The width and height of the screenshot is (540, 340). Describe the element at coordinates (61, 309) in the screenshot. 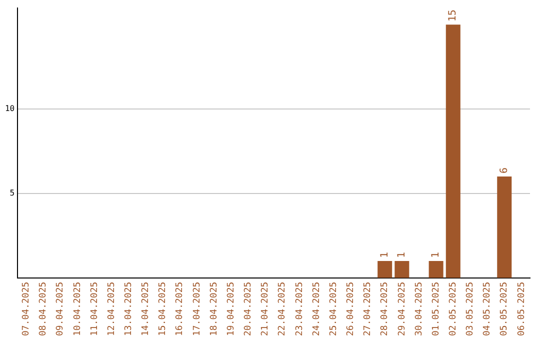

I see `x-tick-label: 09.04.2025` at that location.